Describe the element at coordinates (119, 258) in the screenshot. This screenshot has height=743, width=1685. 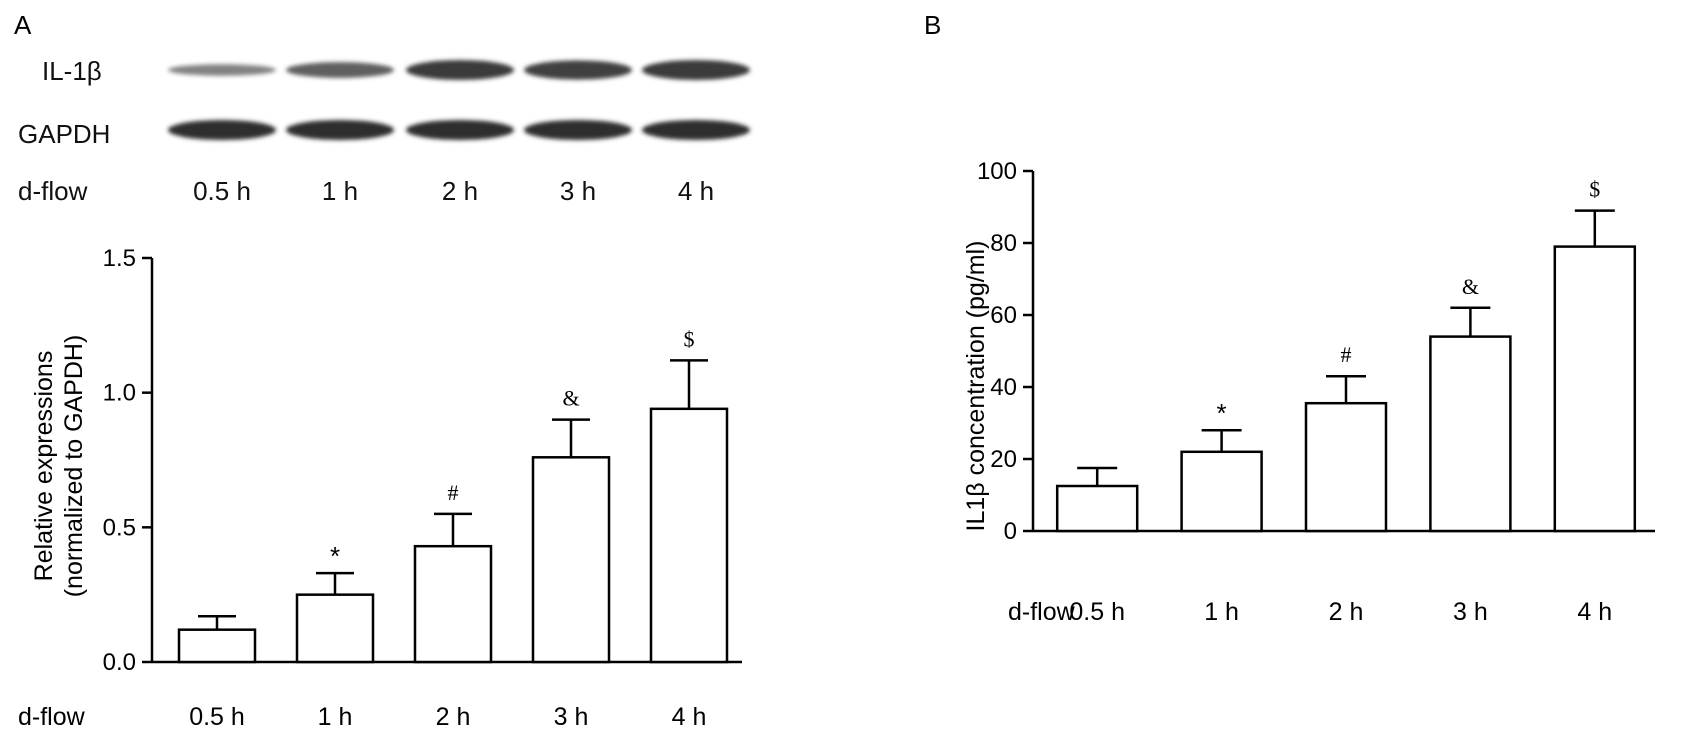
I see `y-tick-label: 1.5` at that location.